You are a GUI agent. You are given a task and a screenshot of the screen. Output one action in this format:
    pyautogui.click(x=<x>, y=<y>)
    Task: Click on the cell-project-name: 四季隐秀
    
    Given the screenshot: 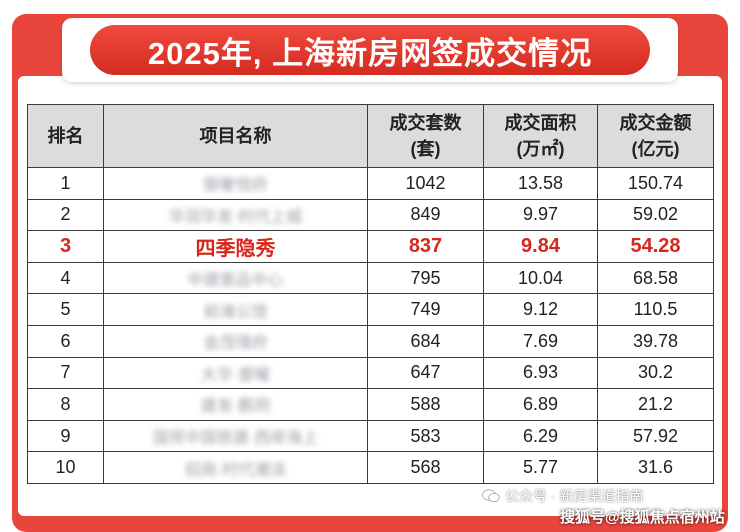 What is the action you would take?
    pyautogui.click(x=235, y=246)
    